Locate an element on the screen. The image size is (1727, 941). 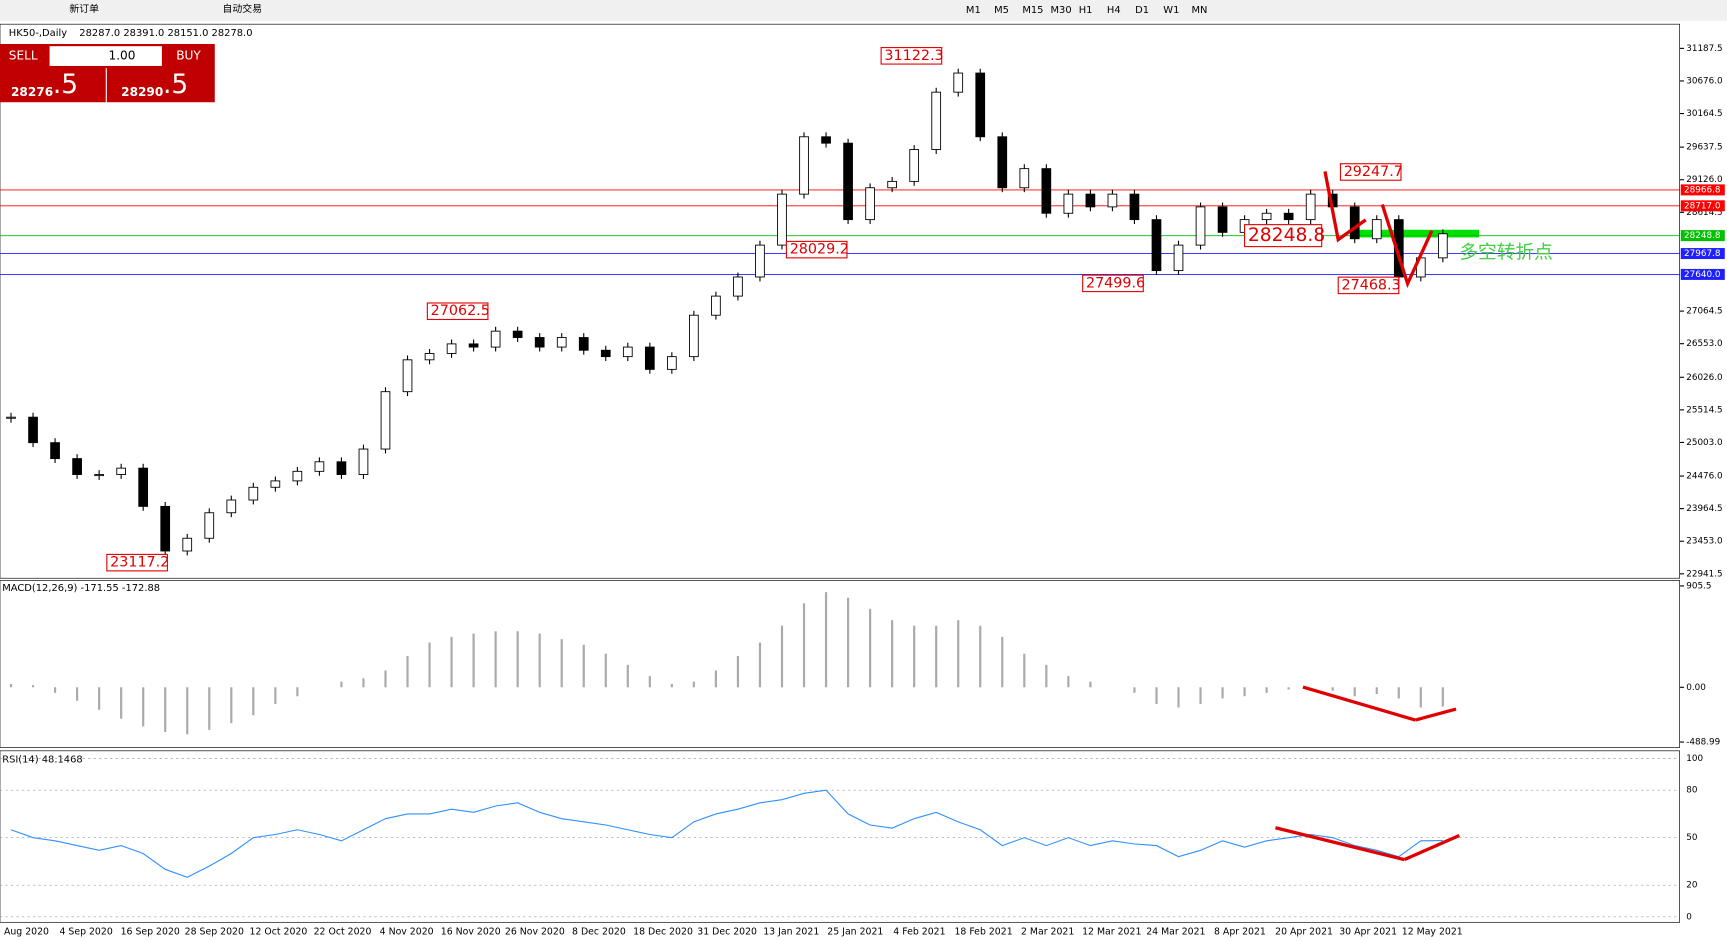
y-tick-label: 23964.5 is located at coordinates (1704, 509).